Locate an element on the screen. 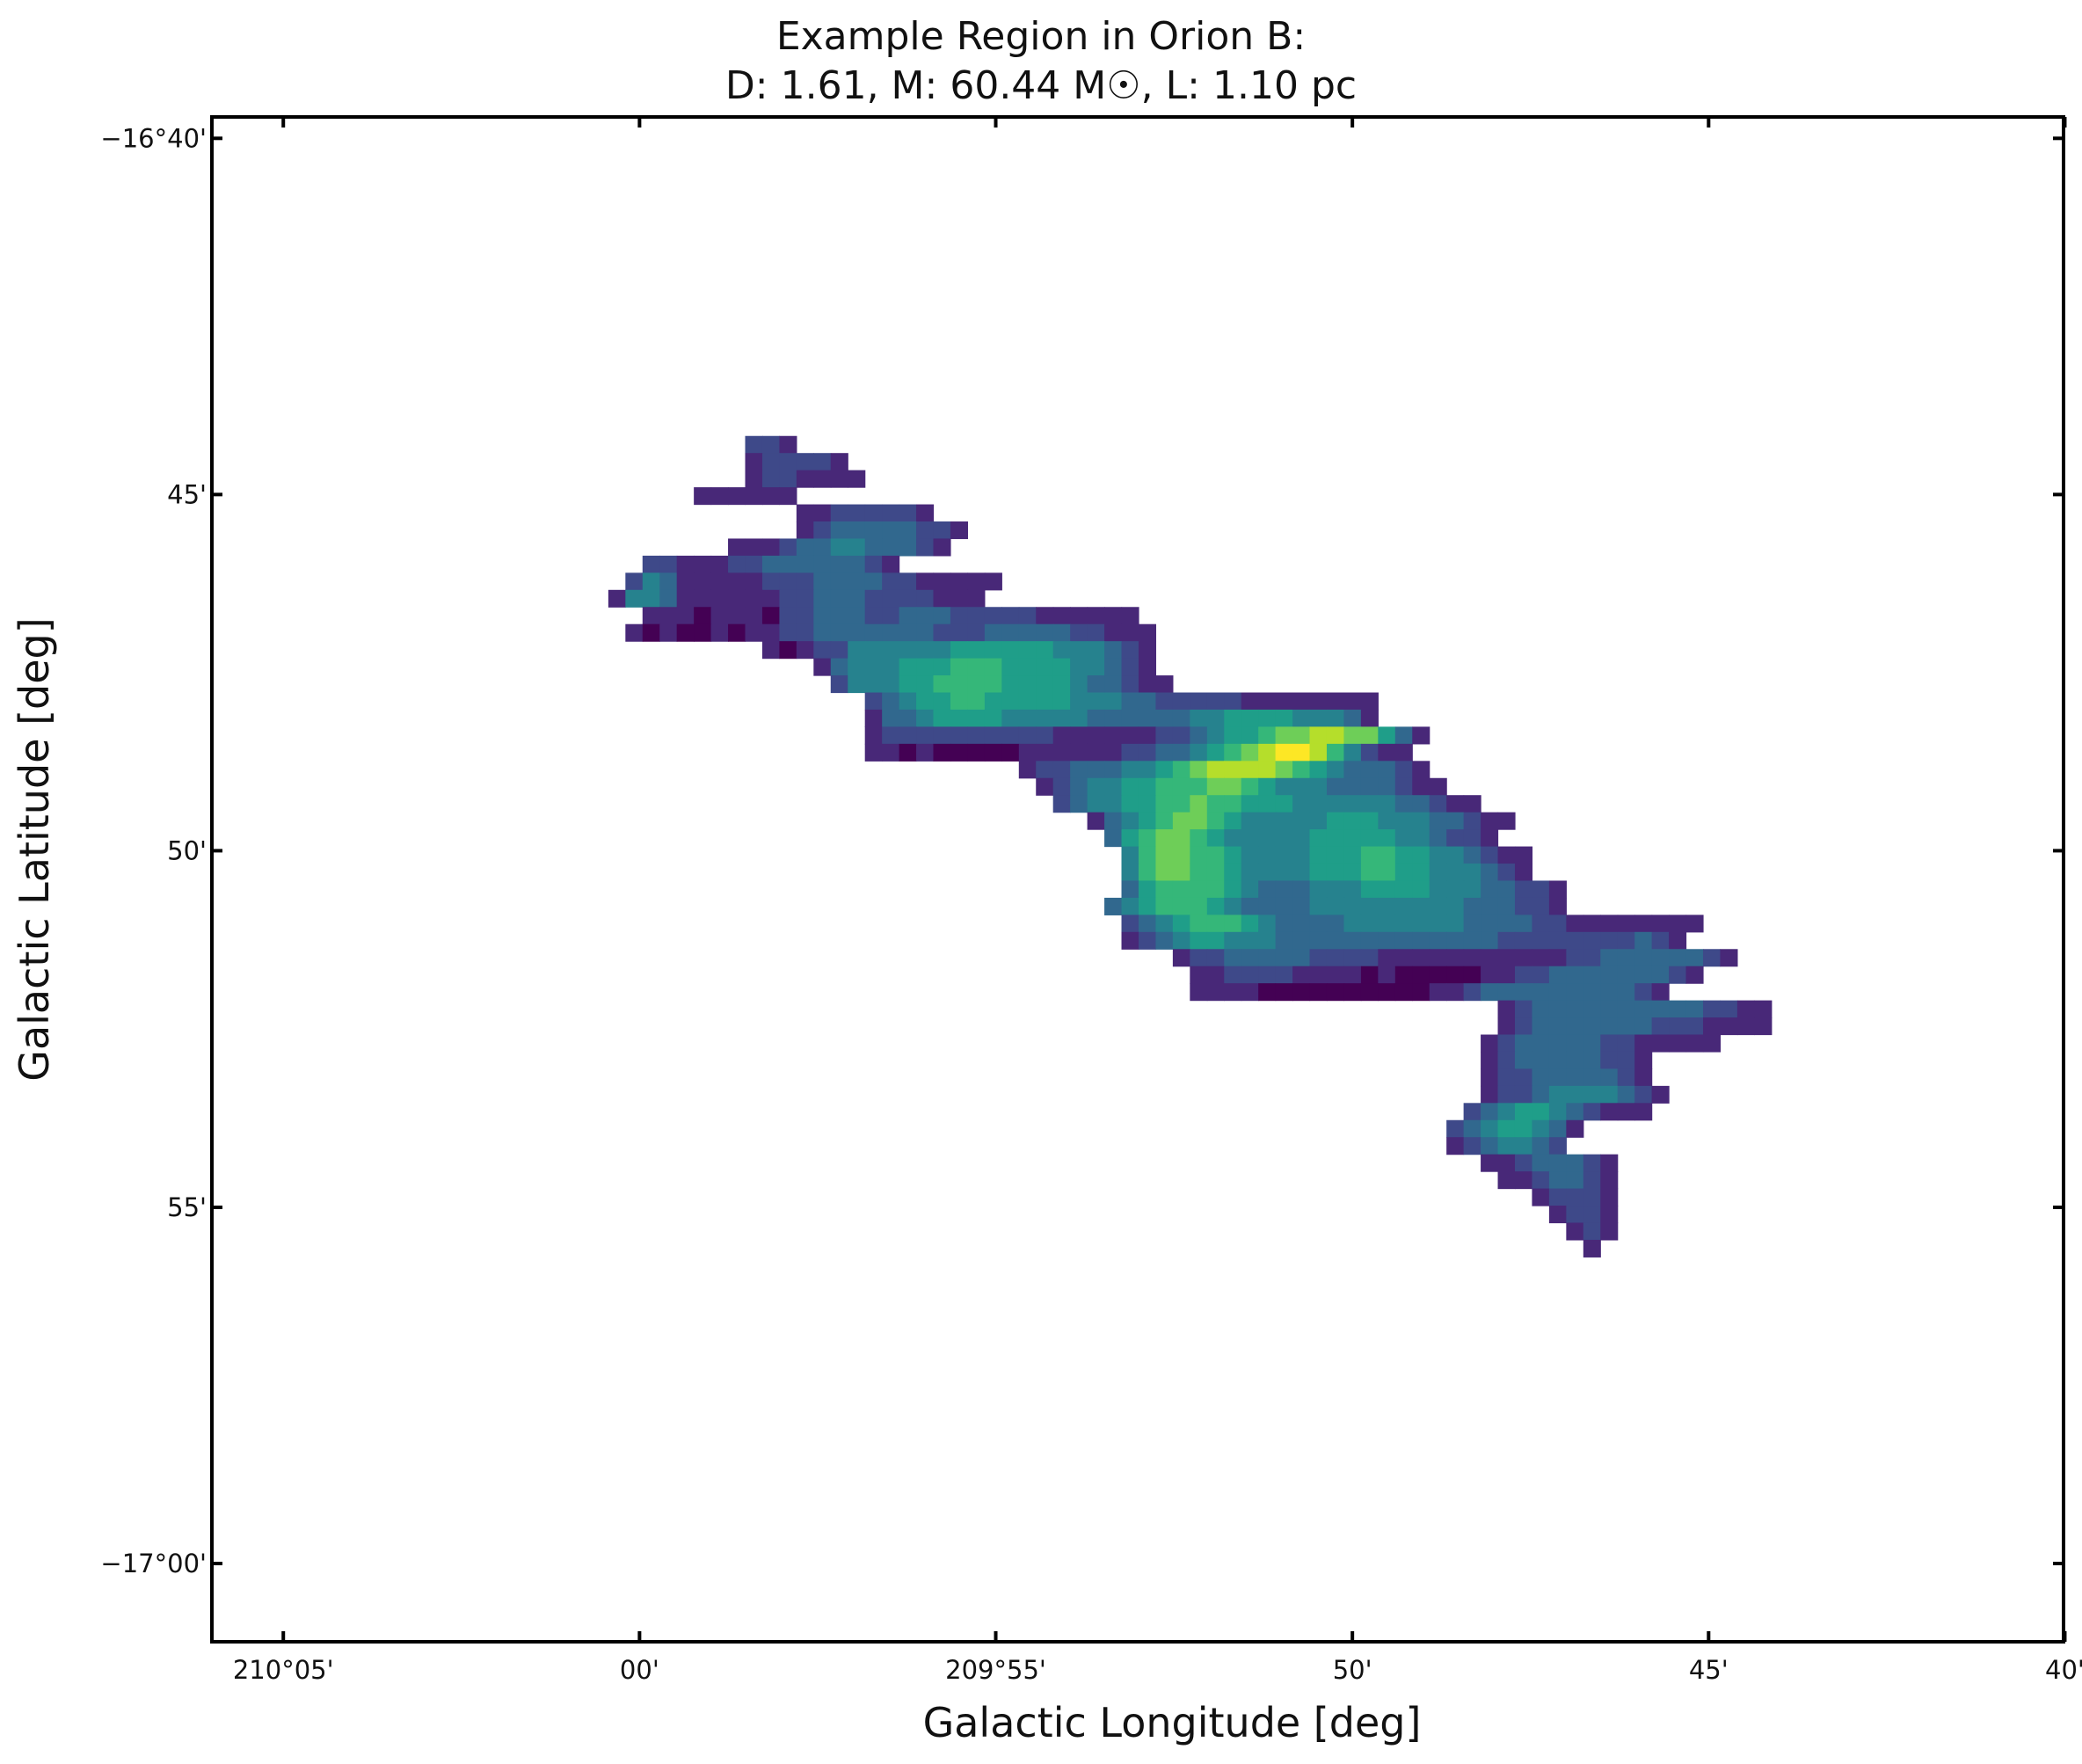 The image size is (2082, 1764). y-tick-label: 45' is located at coordinates (187, 494).